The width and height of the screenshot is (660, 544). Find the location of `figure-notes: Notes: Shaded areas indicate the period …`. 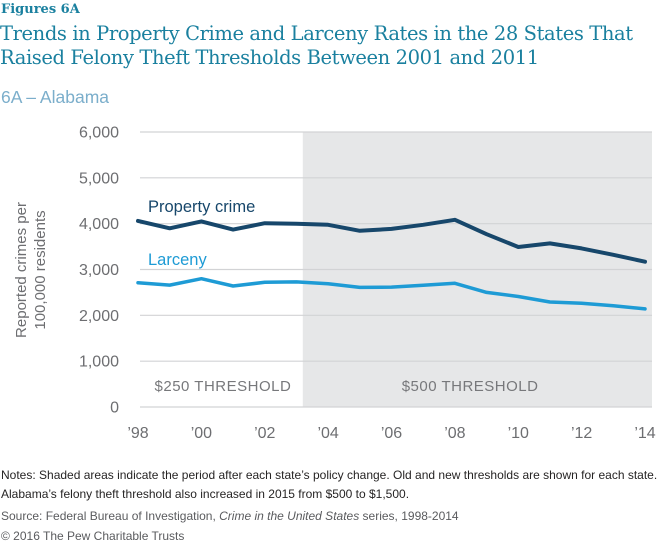

figure-notes: Notes: Shaded areas indicate the period … is located at coordinates (329, 484).